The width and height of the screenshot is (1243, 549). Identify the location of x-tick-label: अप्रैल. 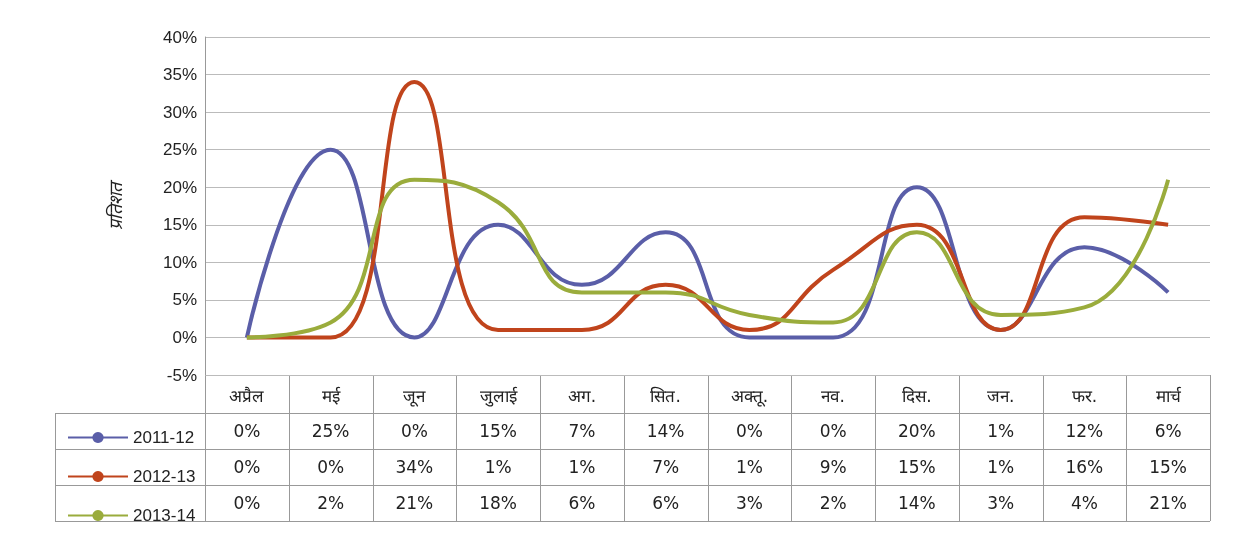
(247, 395).